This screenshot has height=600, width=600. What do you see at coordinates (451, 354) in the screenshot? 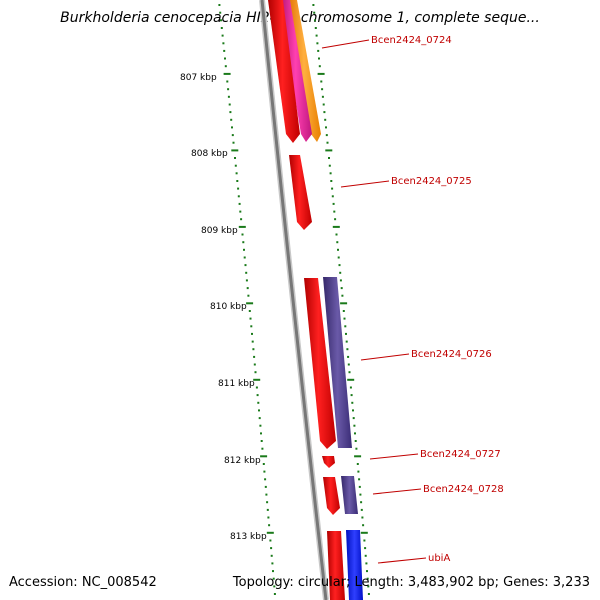
I see `gene-label-bcen2424-0726: Bcen2424_0726` at bounding box center [451, 354].